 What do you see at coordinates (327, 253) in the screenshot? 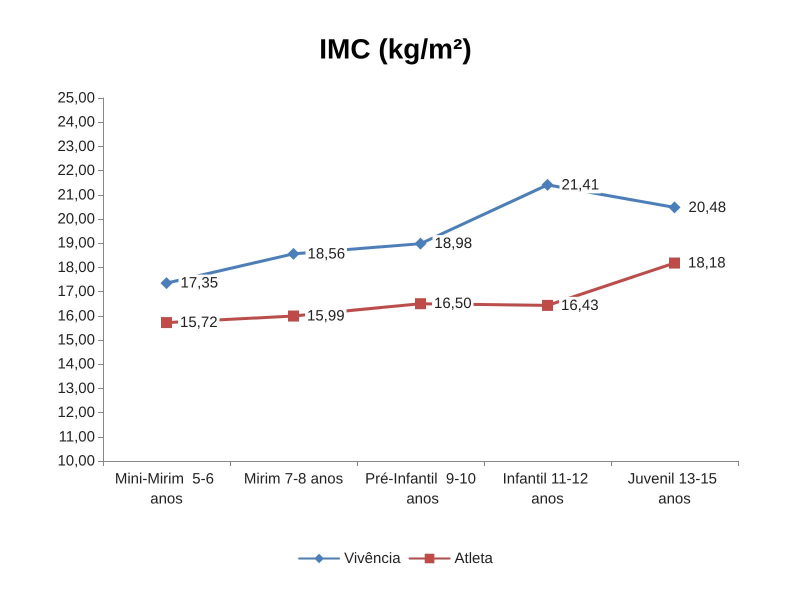
I see `data-label: 18,56` at bounding box center [327, 253].